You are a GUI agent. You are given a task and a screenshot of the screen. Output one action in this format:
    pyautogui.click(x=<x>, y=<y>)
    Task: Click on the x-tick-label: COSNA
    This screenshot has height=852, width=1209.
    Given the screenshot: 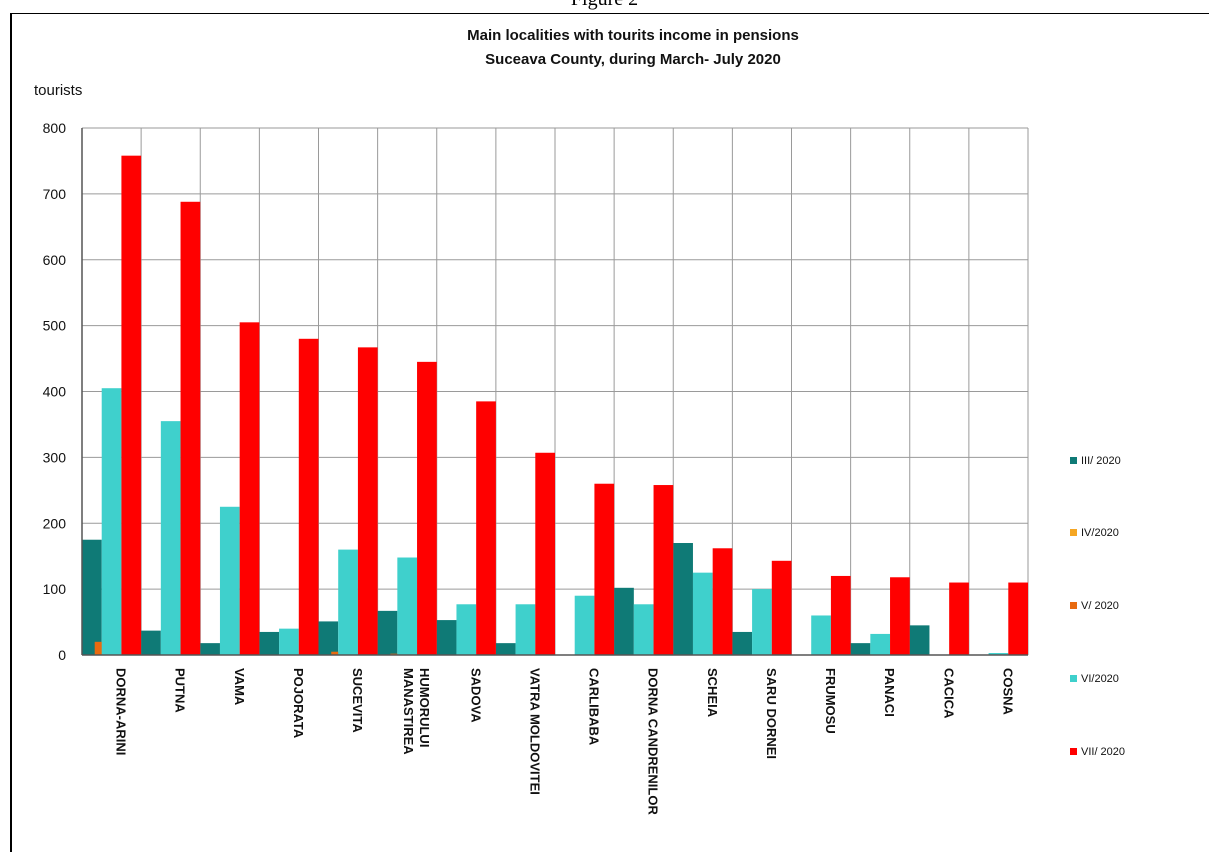 What is the action you would take?
    pyautogui.click(x=1007, y=692)
    